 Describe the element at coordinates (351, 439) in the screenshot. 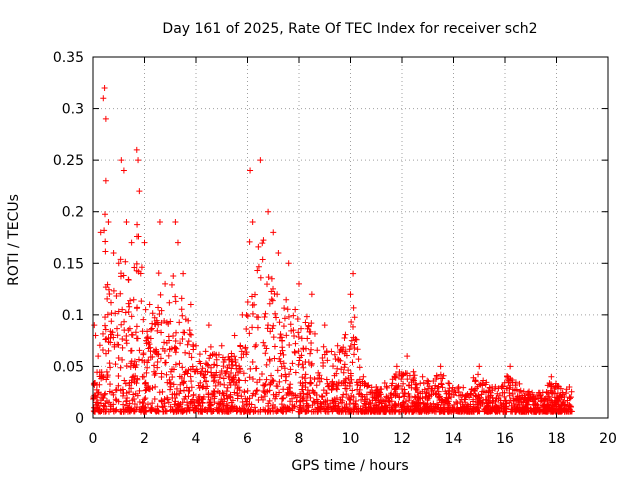

I see `x-tick-label: 10` at that location.